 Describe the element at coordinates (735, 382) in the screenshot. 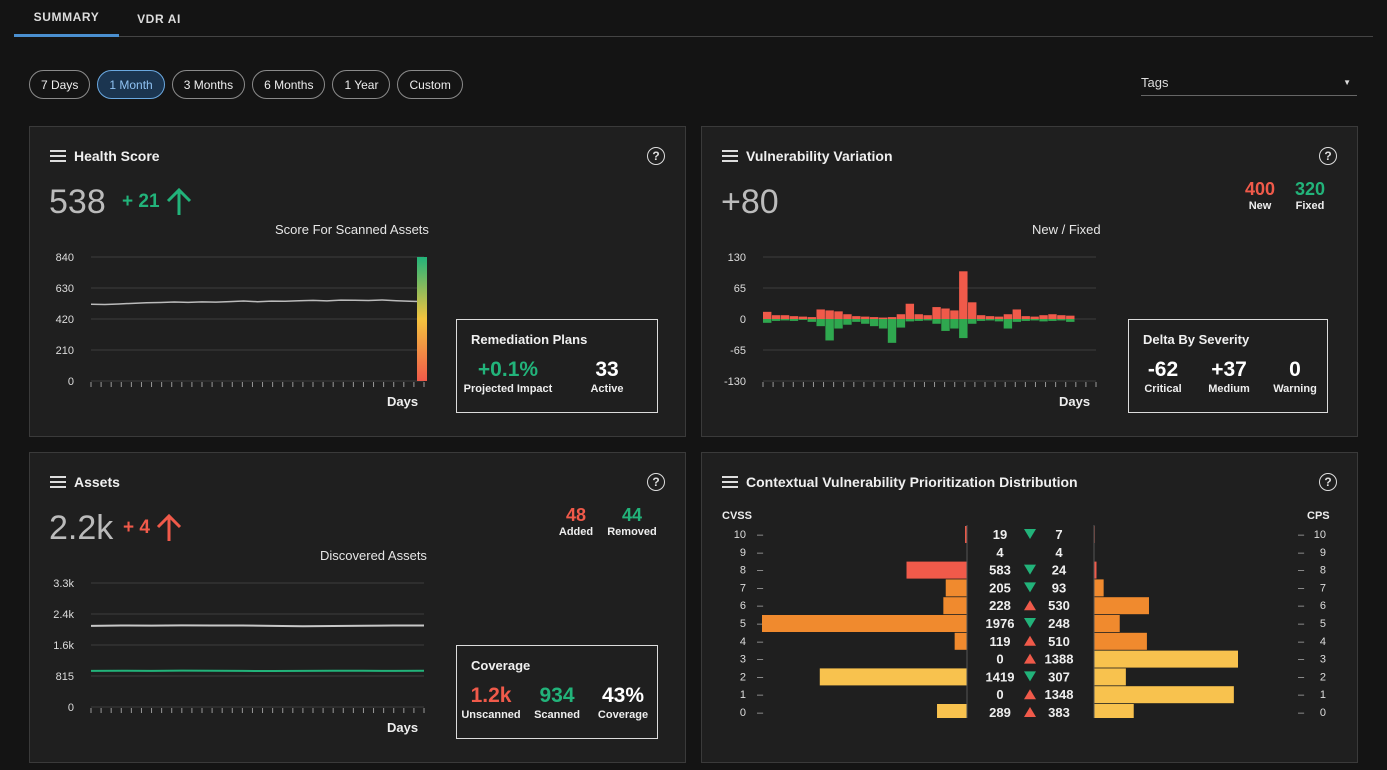

I see `y-tick-label: -130` at that location.